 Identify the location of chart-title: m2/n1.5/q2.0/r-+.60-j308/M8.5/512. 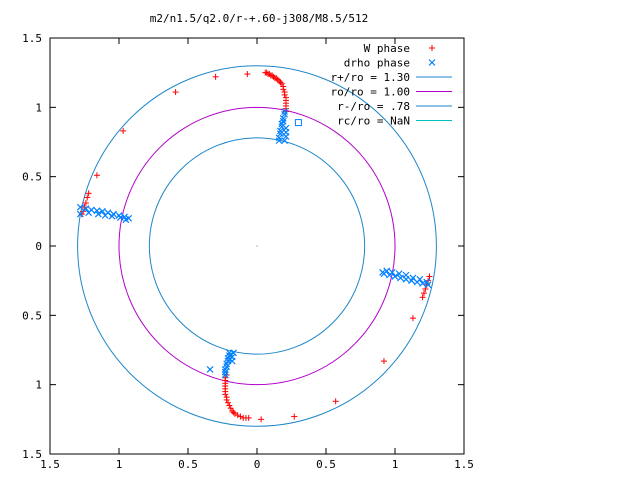
(259, 18).